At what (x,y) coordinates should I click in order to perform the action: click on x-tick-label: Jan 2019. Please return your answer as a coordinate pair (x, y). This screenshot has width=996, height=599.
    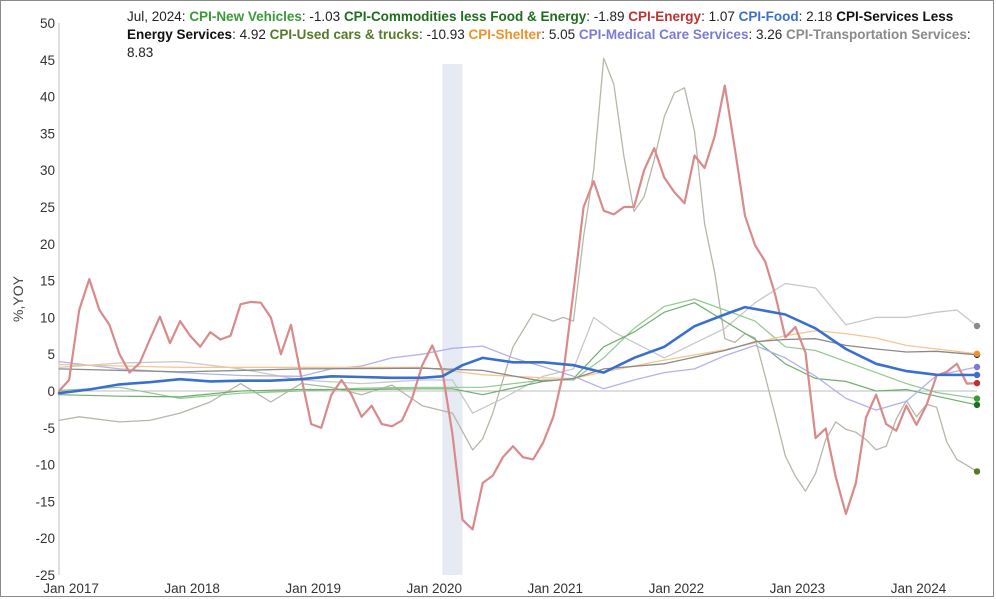
    Looking at the image, I should click on (313, 588).